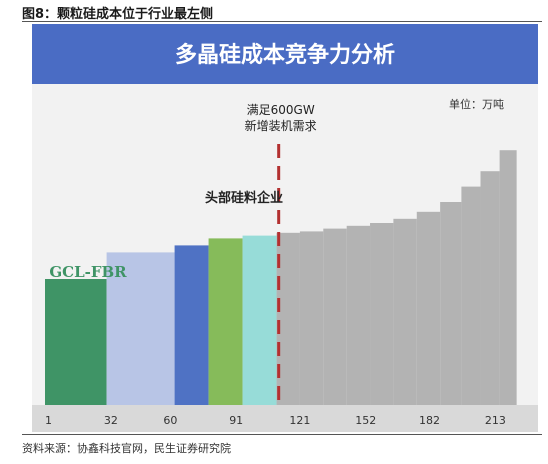 Image resolution: width=548 pixels, height=464 pixels. Describe the element at coordinates (429, 420) in the screenshot. I see `x-tick-label: 182` at that location.